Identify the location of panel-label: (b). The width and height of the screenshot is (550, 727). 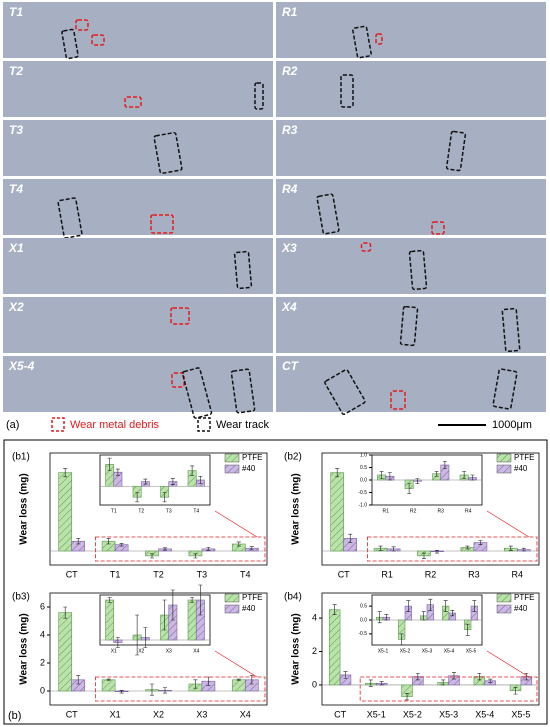
(14, 716).